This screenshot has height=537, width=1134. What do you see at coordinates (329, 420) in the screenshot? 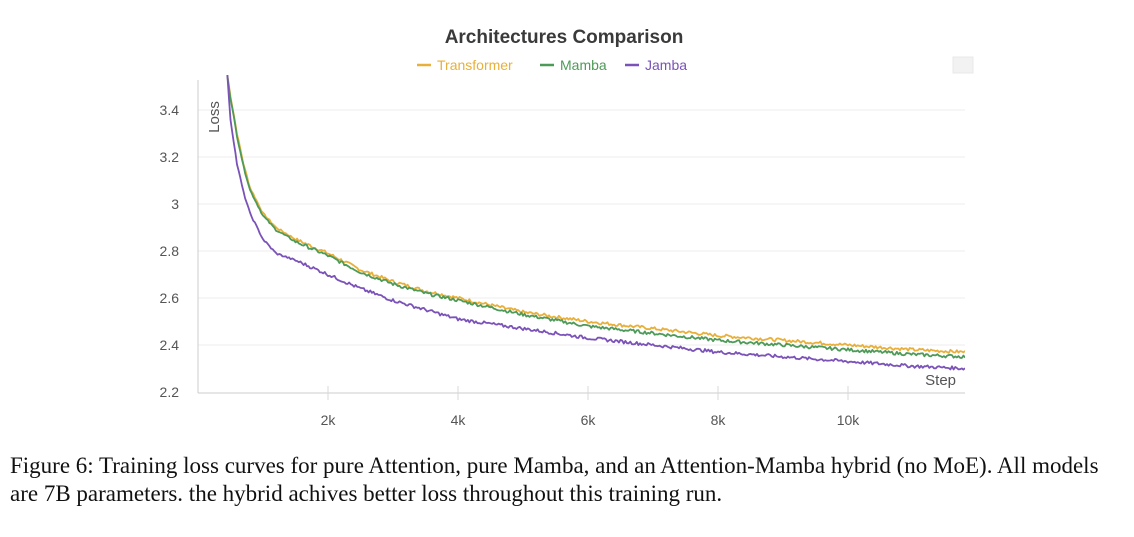
I see `x-tick-label: 2k` at bounding box center [329, 420].